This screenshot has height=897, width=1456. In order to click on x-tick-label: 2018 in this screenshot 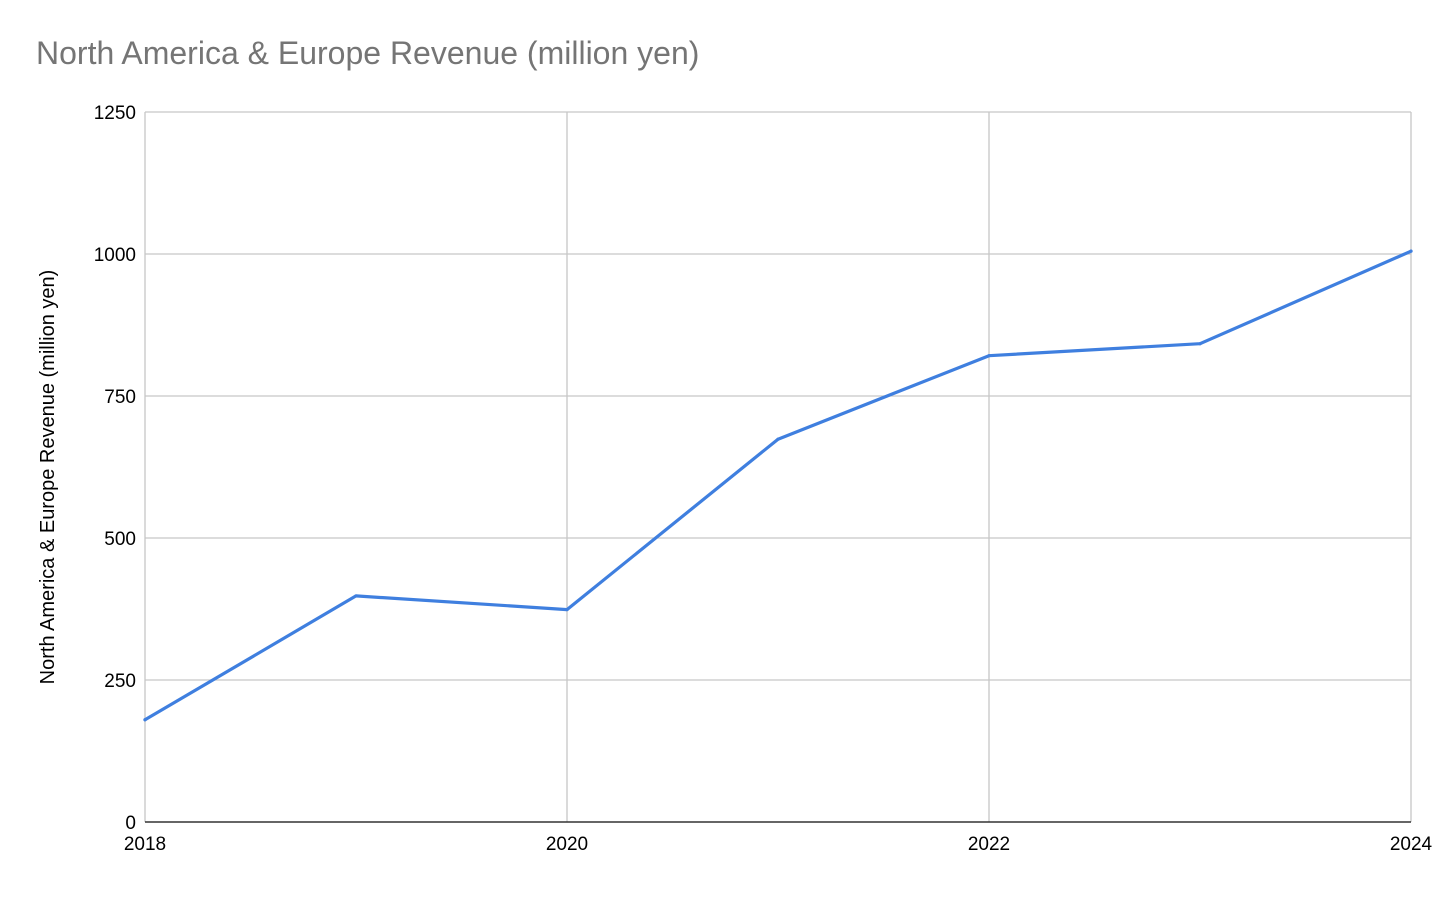, I will do `click(145, 844)`.